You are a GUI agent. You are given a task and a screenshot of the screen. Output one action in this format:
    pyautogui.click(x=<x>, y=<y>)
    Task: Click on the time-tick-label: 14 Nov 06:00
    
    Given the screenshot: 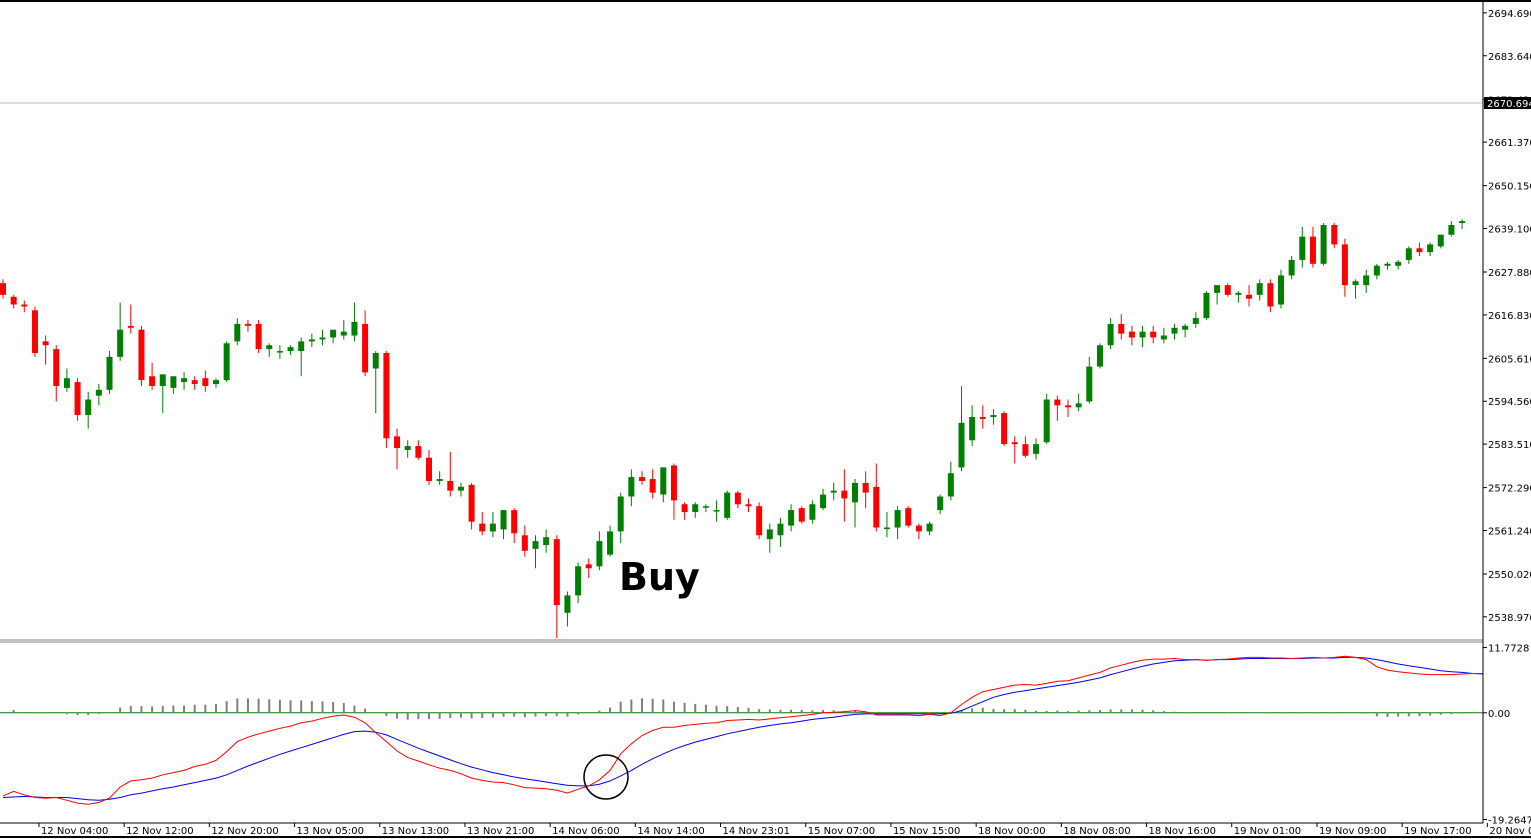 What is the action you would take?
    pyautogui.click(x=585, y=831)
    